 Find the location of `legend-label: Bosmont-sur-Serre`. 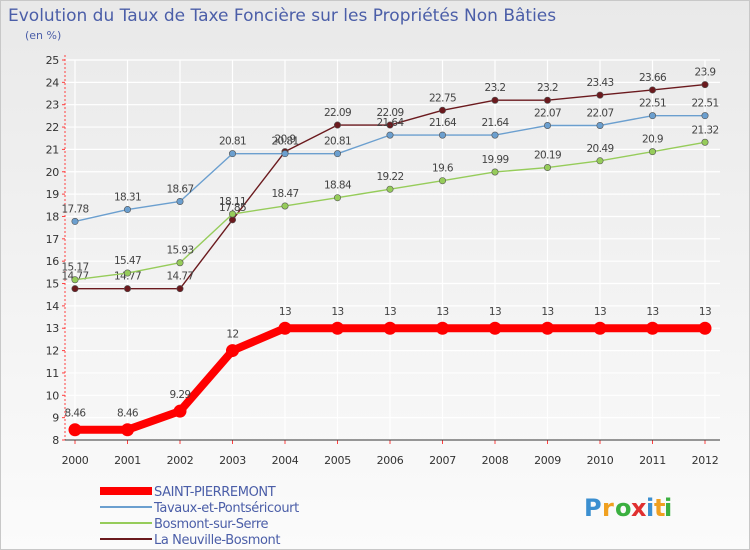

legend-label: Bosmont-sur-Serre is located at coordinates (211, 524).